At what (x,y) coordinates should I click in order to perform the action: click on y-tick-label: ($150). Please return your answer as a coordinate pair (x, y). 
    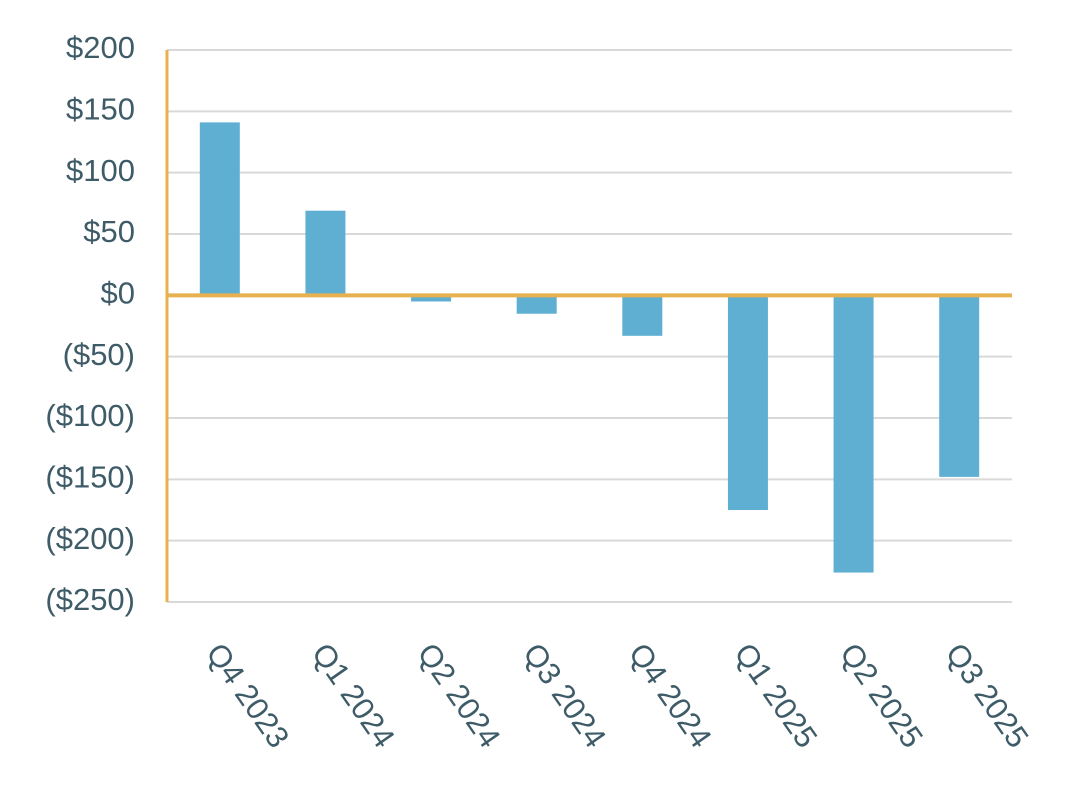
    Looking at the image, I should click on (90, 477).